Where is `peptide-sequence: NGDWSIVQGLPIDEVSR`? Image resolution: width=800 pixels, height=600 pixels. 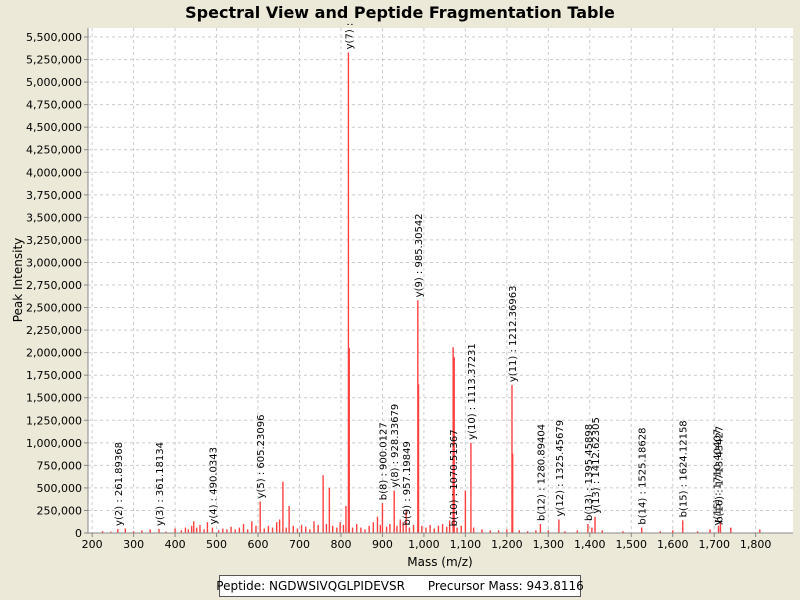 peptide-sequence: NGDWSIVQGLPIDEVSR is located at coordinates (337, 586).